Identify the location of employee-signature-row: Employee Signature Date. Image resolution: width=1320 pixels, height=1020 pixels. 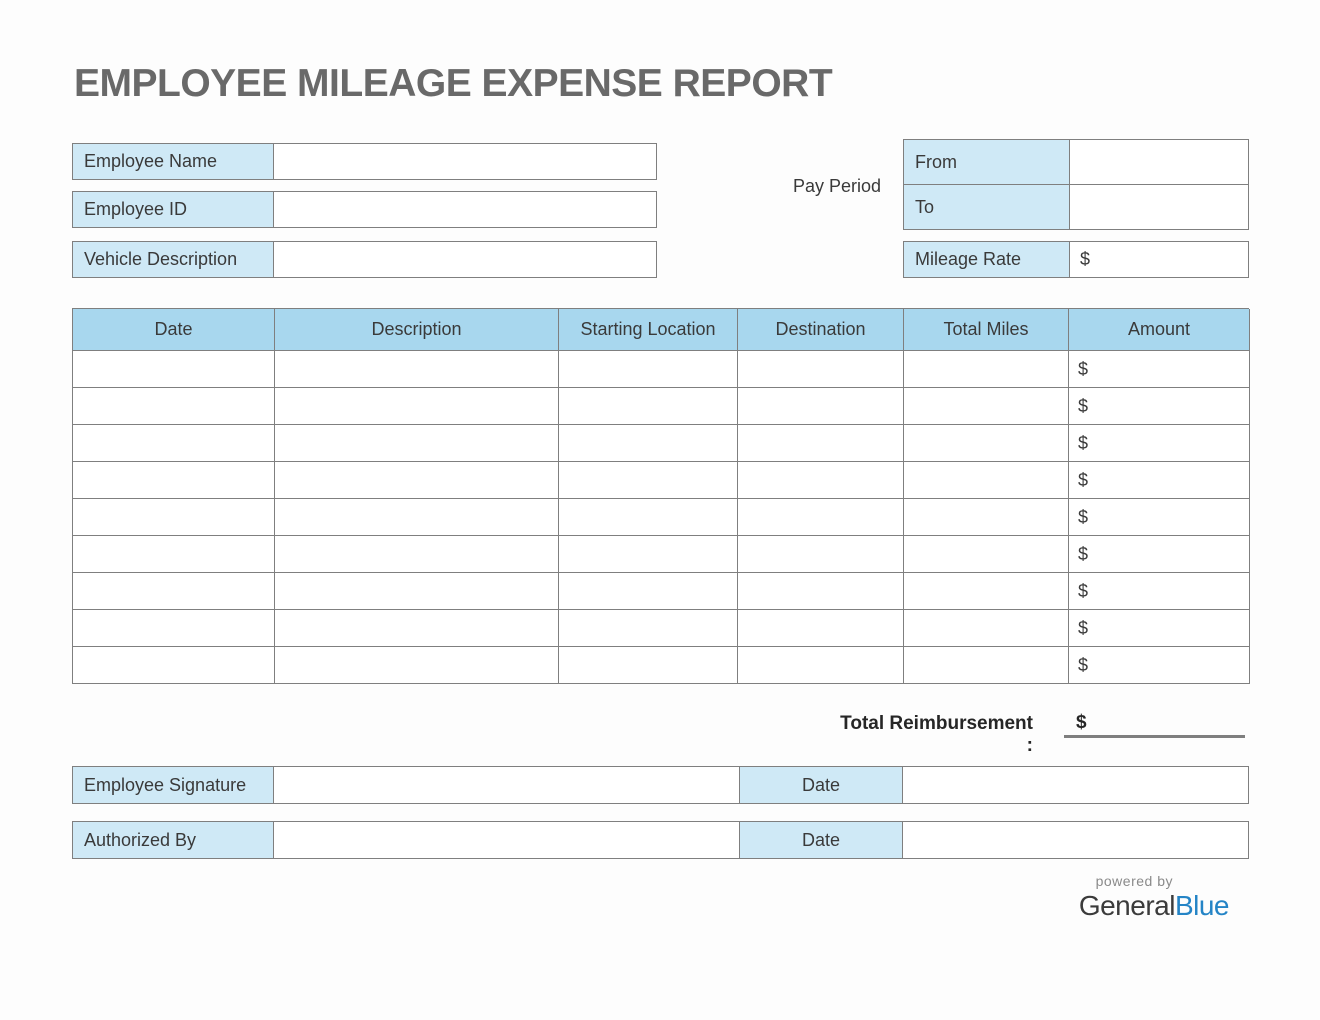
(660, 785).